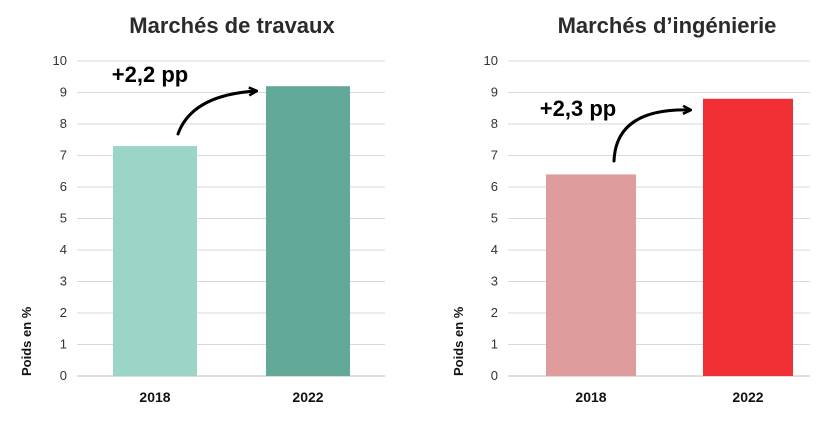 This screenshot has height=431, width=834. I want to click on change-annotation: +2,2 pp, so click(150, 74).